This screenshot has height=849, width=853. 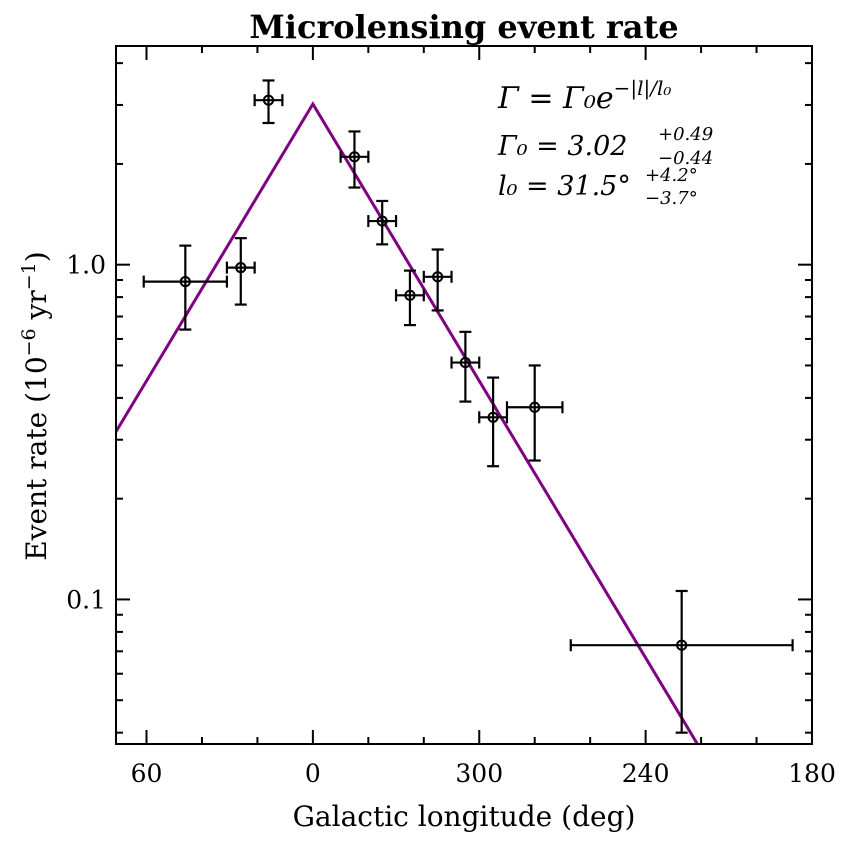 What do you see at coordinates (313, 773) in the screenshot?
I see `x-tick-label: 0` at bounding box center [313, 773].